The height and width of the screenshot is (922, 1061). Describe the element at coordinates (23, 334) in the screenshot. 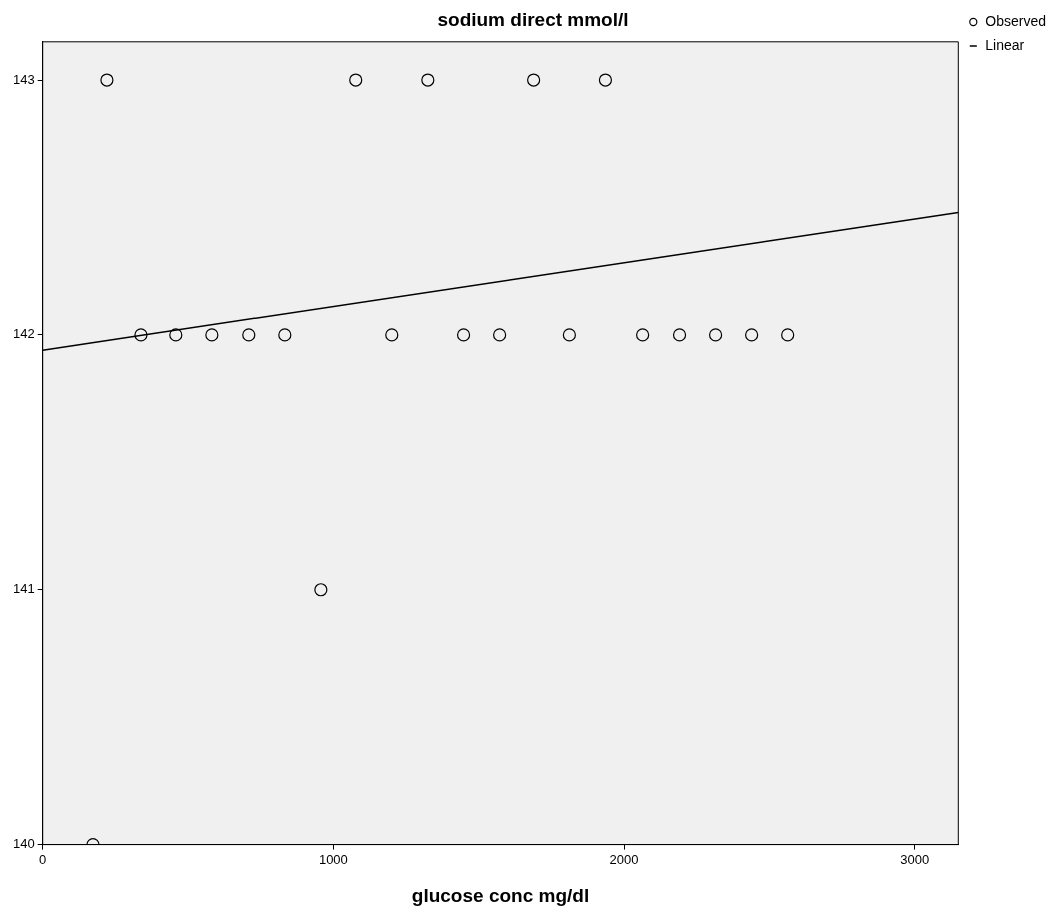

I see `y-tick-label: 142` at that location.